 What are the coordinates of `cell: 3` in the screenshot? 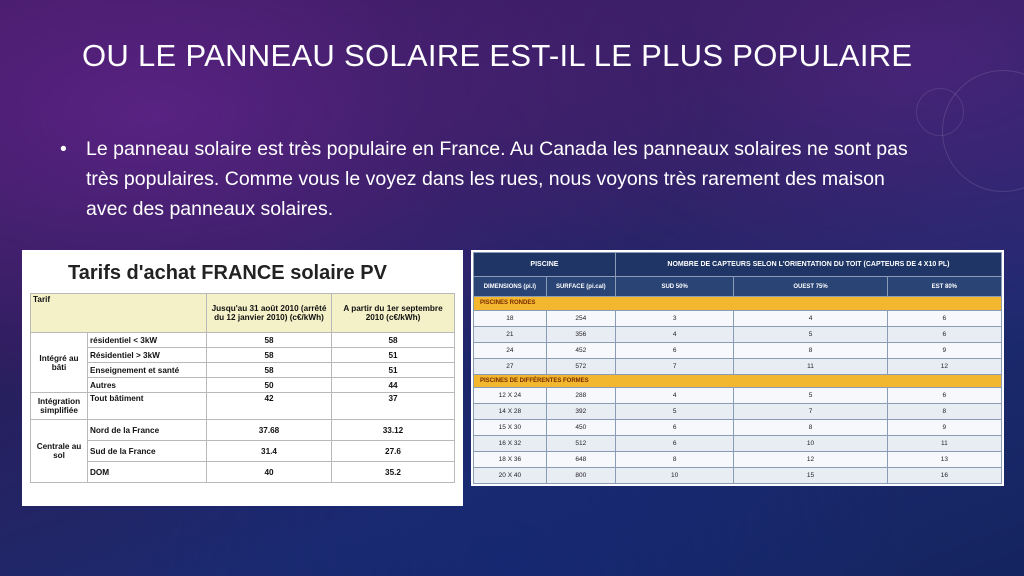 It's located at (674, 318).